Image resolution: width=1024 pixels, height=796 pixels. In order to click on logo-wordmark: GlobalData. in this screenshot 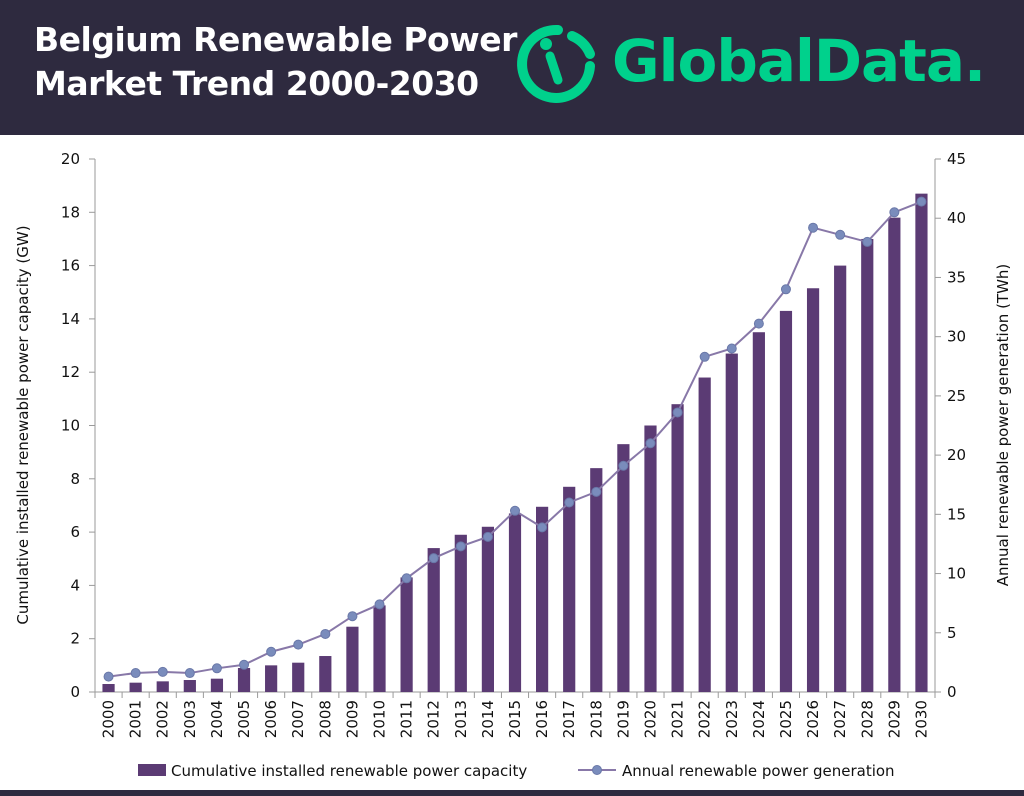, I will do `click(799, 61)`.